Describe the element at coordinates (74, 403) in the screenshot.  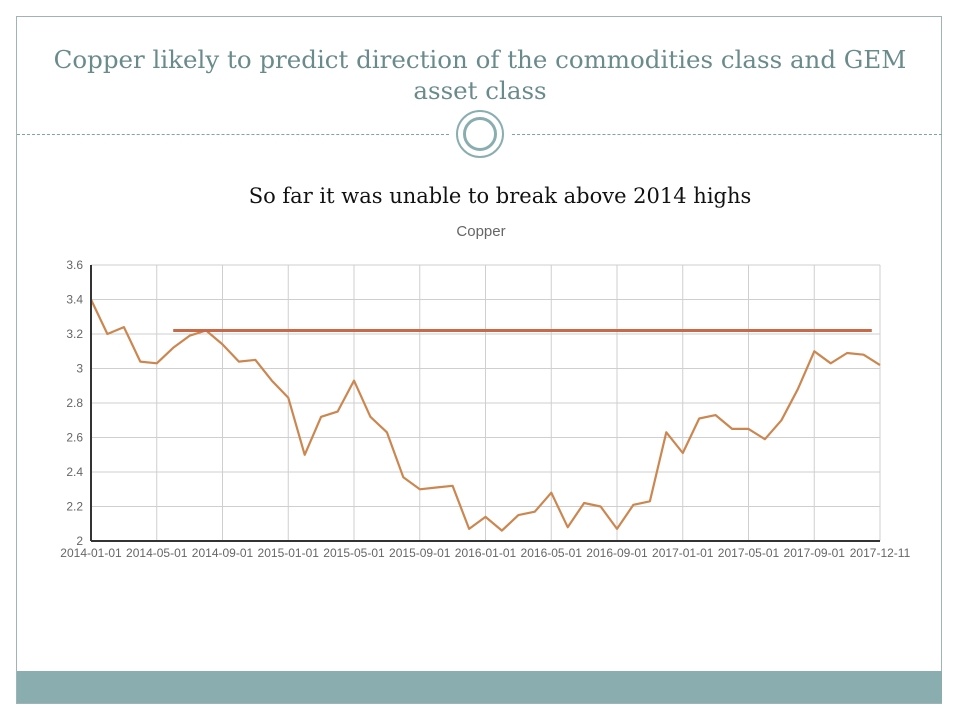
I see `y-tick-label: 2.8` at that location.